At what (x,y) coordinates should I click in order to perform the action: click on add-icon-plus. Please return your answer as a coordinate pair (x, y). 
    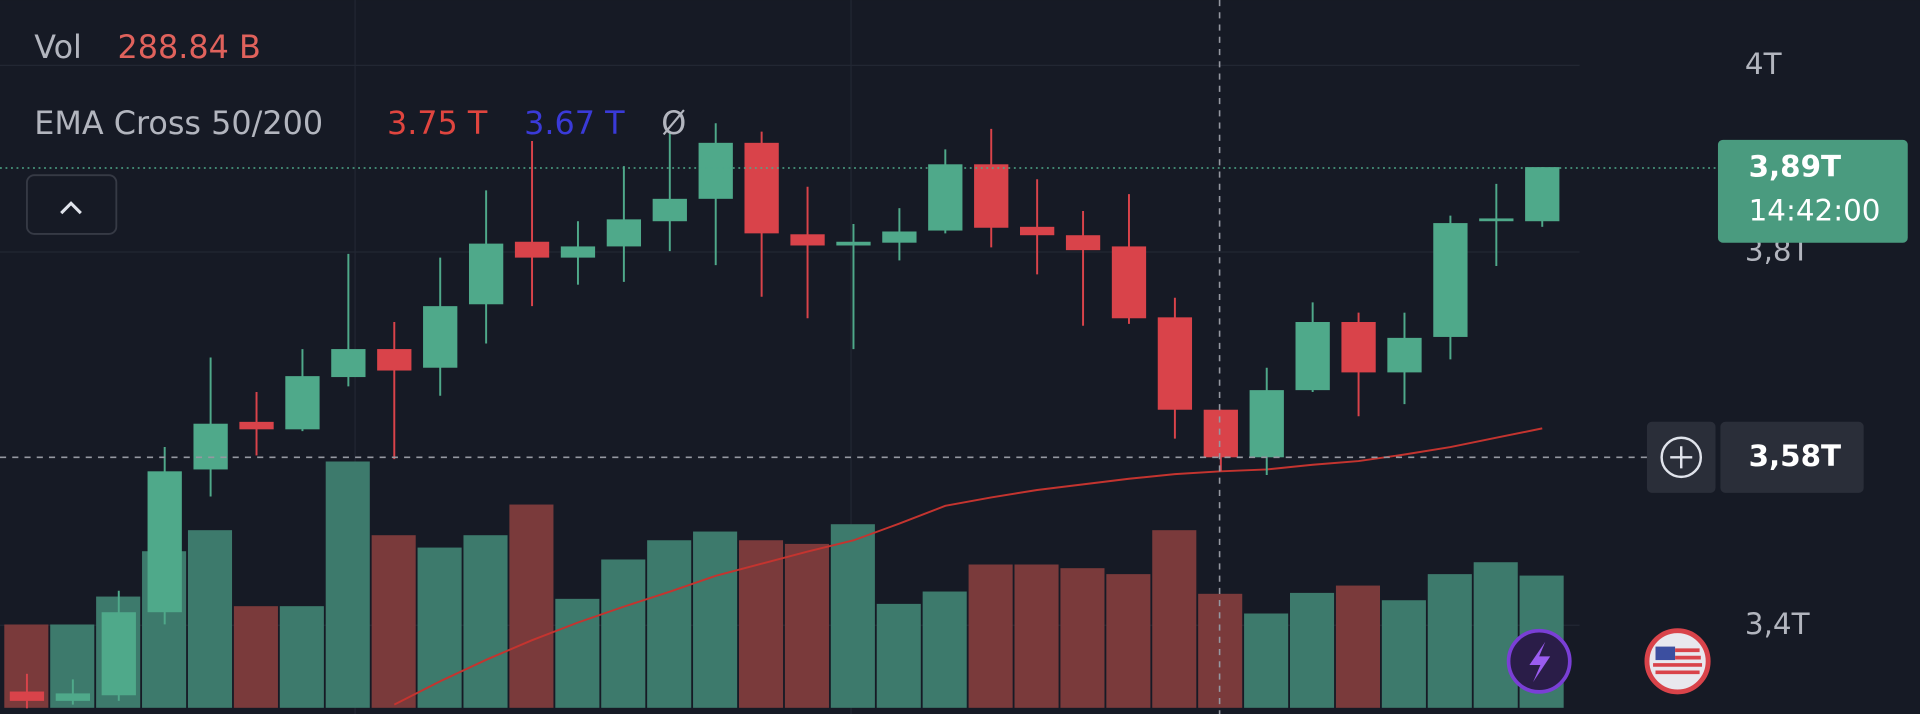
    Looking at the image, I should click on (1681, 457).